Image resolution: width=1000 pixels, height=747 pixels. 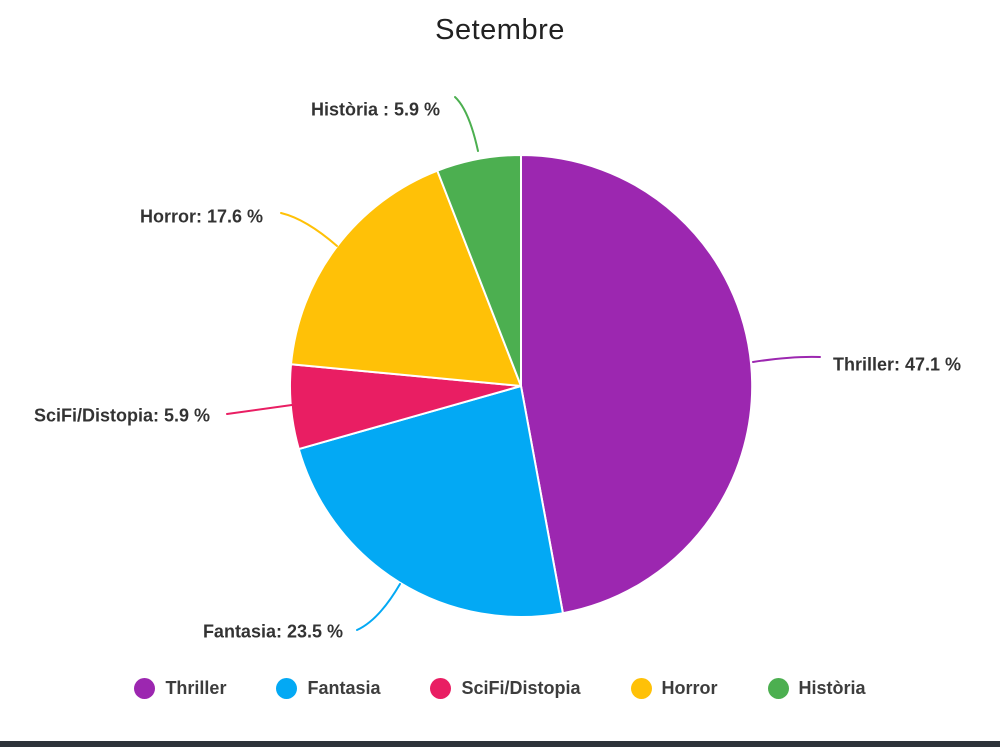 What do you see at coordinates (500, 30) in the screenshot?
I see `chart-title: Setembre` at bounding box center [500, 30].